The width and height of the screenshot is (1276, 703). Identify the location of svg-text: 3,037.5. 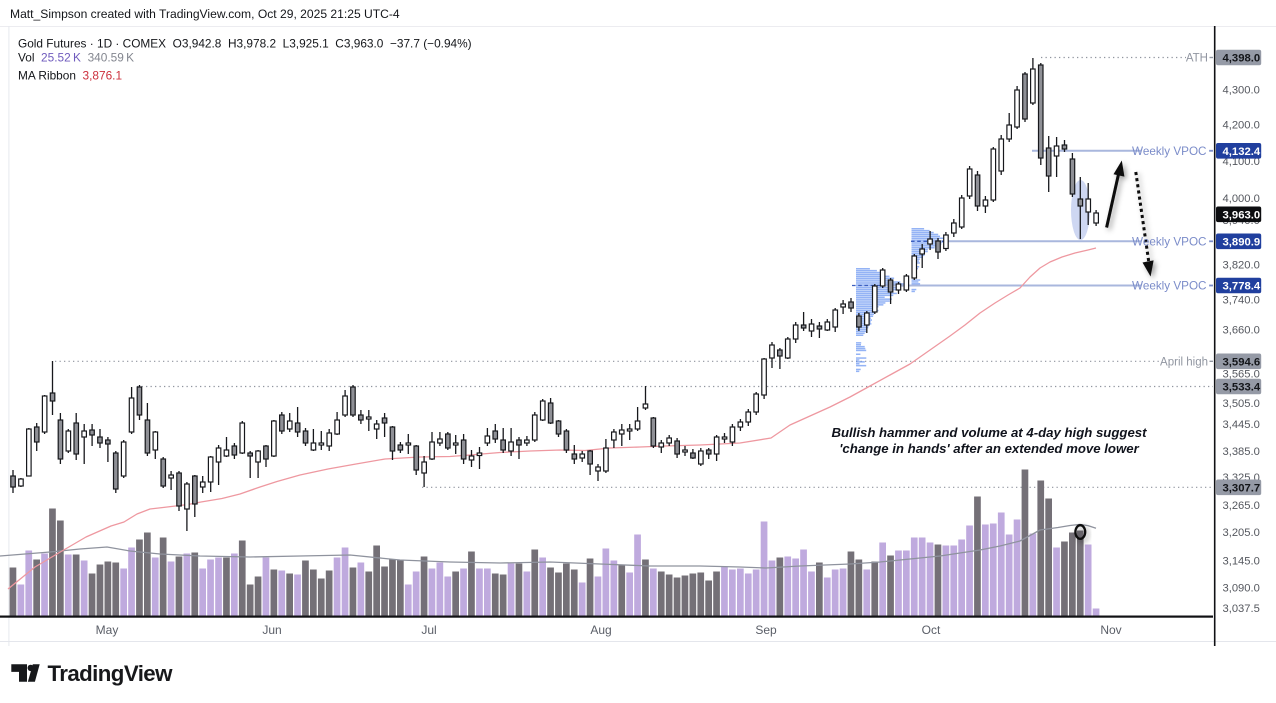
(1241, 609).